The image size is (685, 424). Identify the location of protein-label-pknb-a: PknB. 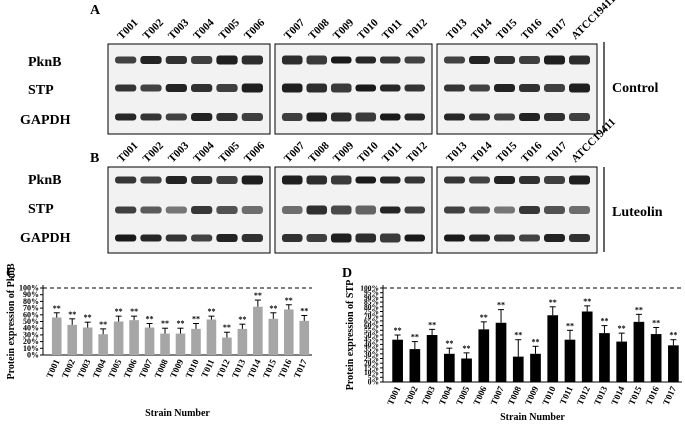
(44, 62).